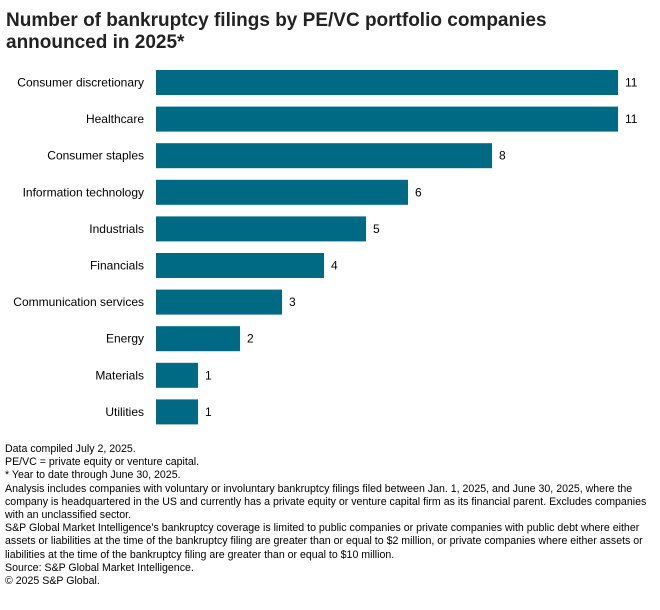 This screenshot has width=660, height=610. Describe the element at coordinates (80, 83) in the screenshot. I see `category-label-consumer-discretionary: Consumer discretionary` at that location.